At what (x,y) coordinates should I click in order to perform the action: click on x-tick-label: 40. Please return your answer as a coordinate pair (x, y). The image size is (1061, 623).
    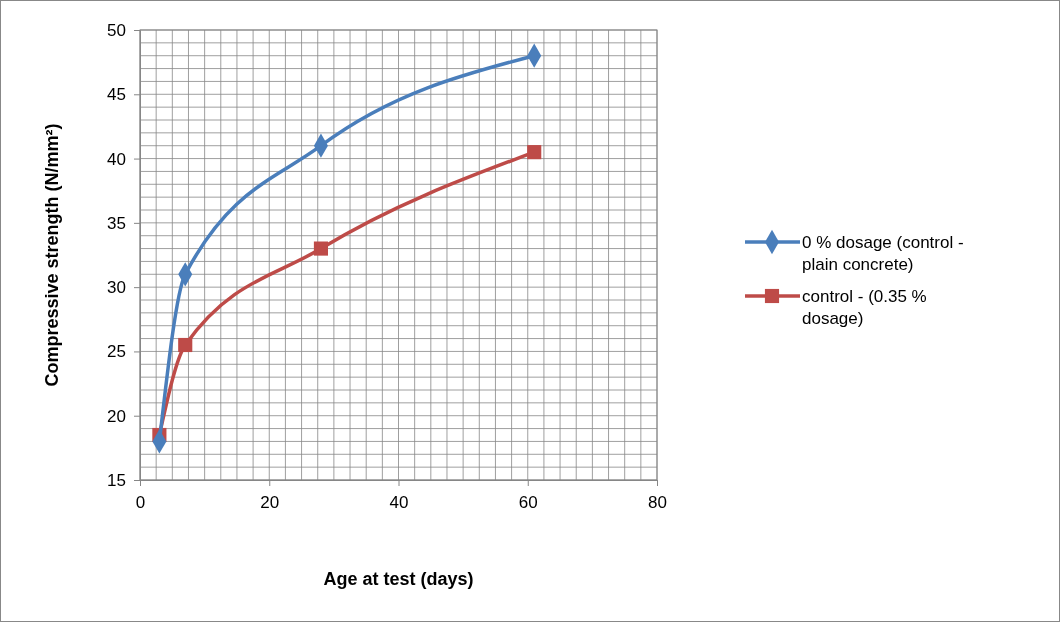
    Looking at the image, I should click on (399, 502).